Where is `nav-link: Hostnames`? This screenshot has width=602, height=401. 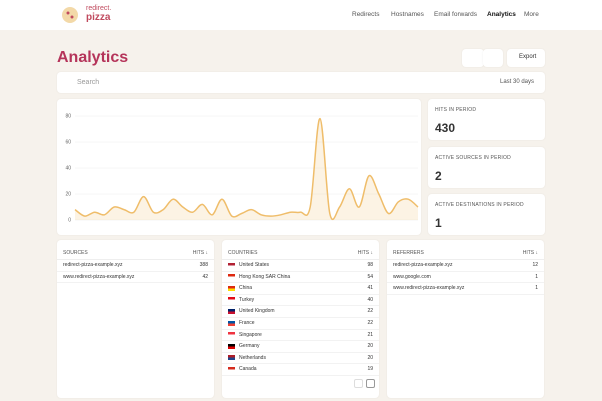 nav-link: Hostnames is located at coordinates (407, 14).